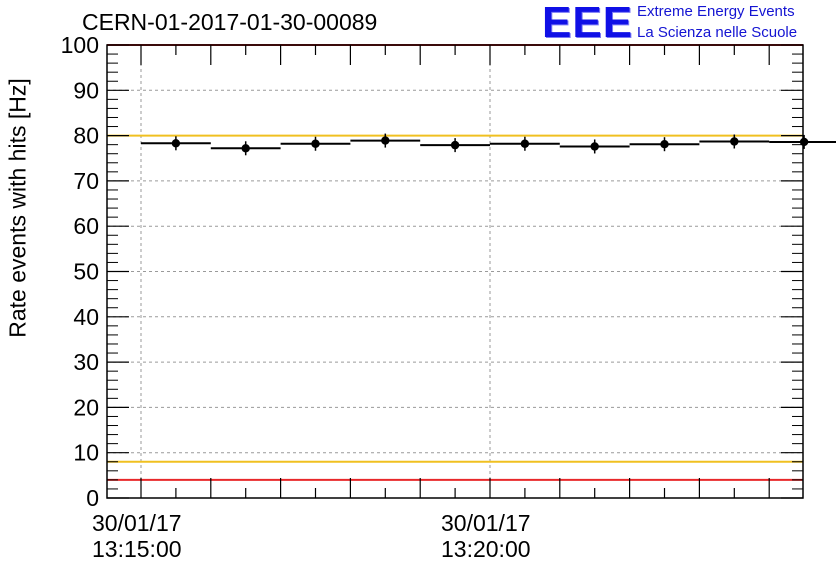 This screenshot has height=572, width=836. Describe the element at coordinates (137, 523) in the screenshot. I see `x-tick-label-0-date: 30/01/17` at that location.